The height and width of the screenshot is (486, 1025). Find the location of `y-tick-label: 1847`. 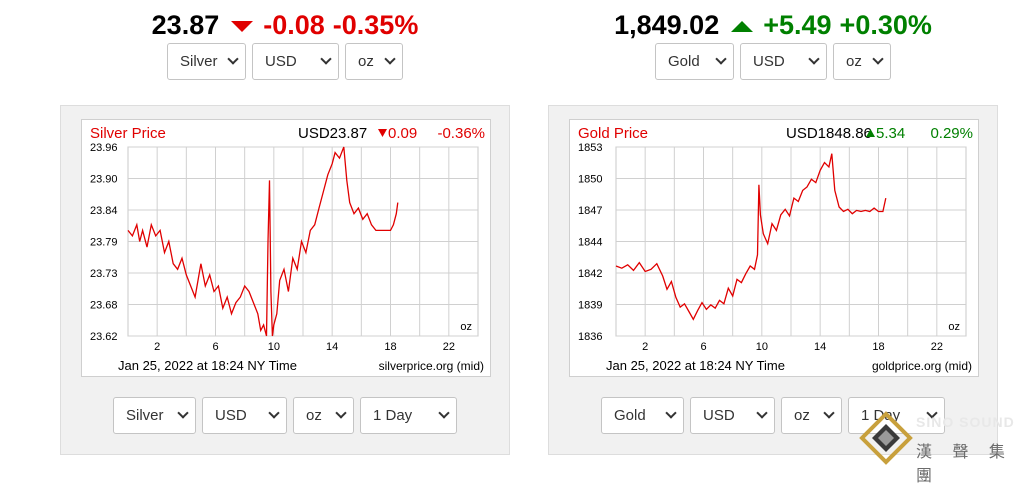

y-tick-label: 1847 is located at coordinates (590, 211).